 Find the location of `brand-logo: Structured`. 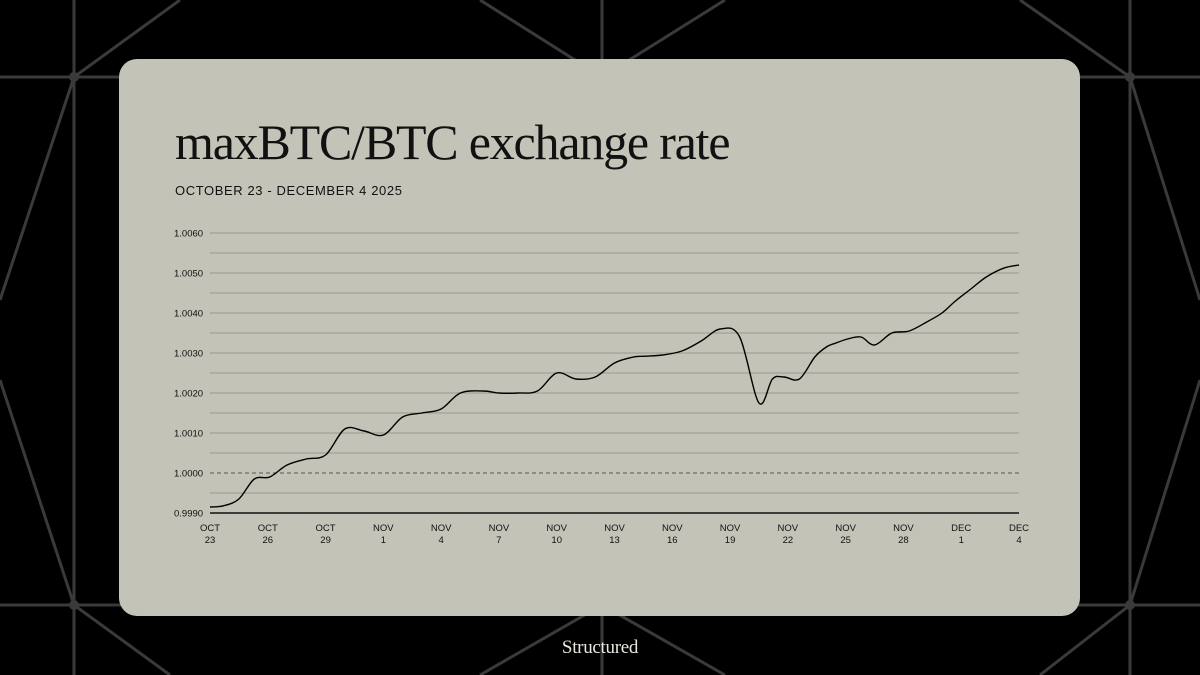

brand-logo: Structured is located at coordinates (600, 647).